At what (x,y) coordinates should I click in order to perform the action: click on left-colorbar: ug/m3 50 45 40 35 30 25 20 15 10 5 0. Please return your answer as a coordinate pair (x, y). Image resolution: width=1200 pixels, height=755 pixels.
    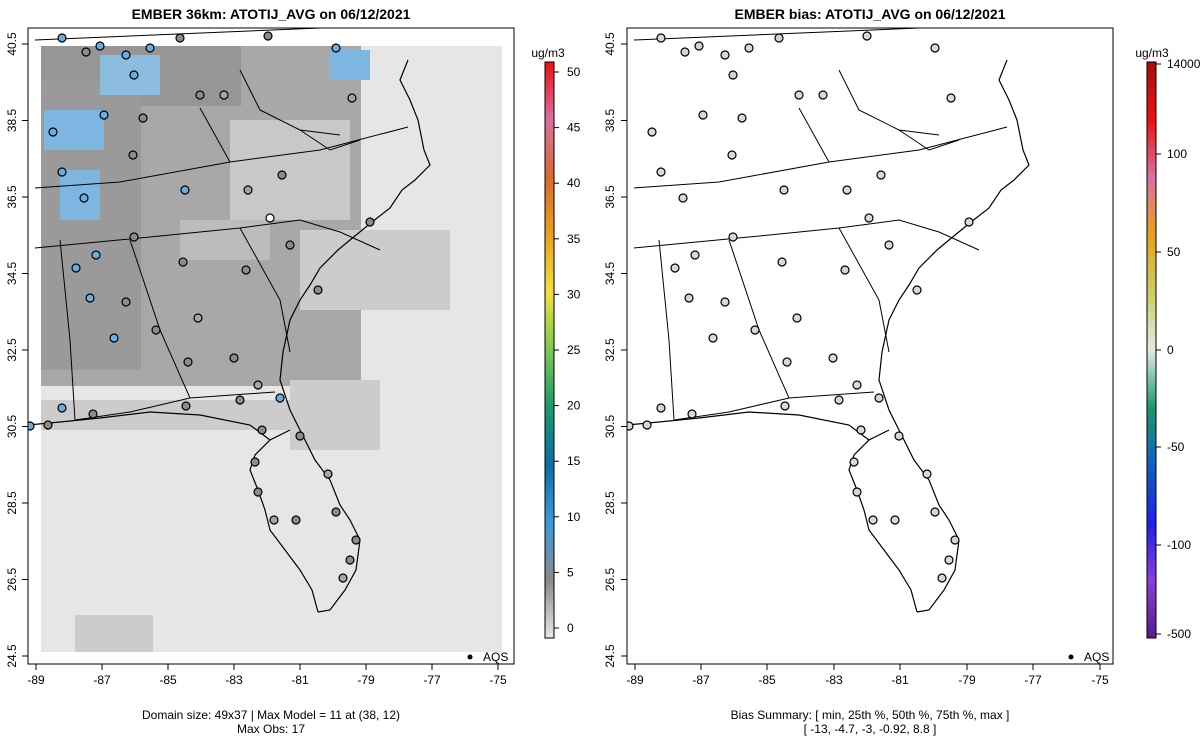
    Looking at the image, I should click on (556, 342).